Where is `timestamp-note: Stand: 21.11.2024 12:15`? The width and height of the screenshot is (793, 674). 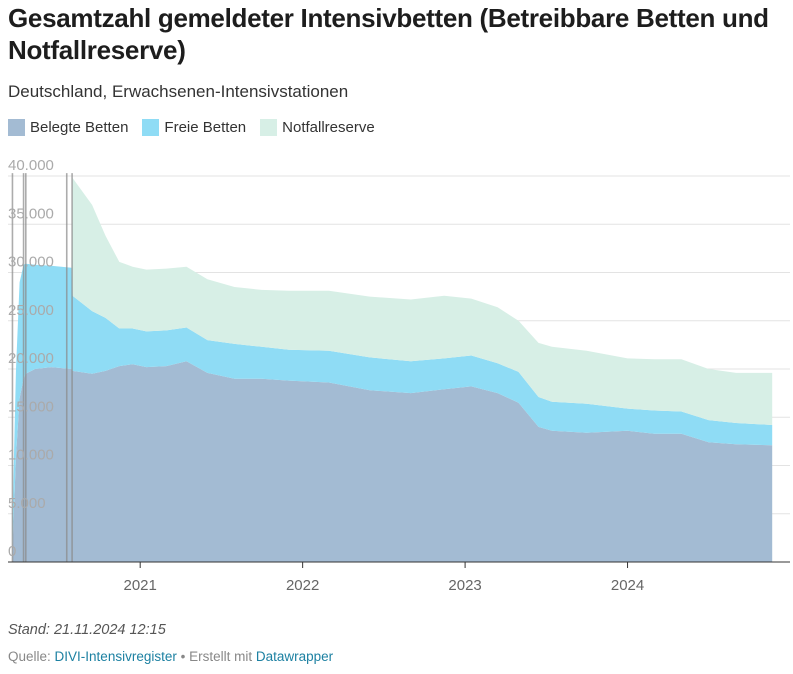 timestamp-note: Stand: 21.11.2024 12:15 is located at coordinates (87, 630).